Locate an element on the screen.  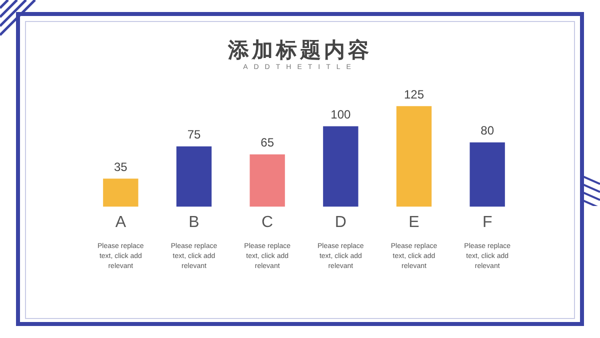
data-label: 75 is located at coordinates (194, 135).